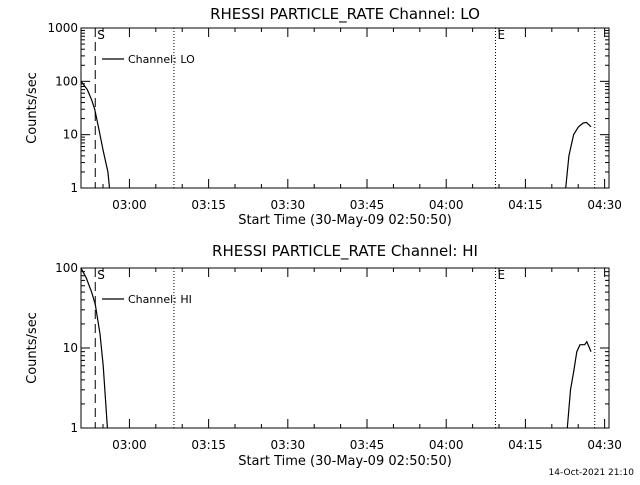 This screenshot has width=640, height=485. What do you see at coordinates (591, 473) in the screenshot?
I see `timestamp: 14-Oct-2021 21:10` at bounding box center [591, 473].